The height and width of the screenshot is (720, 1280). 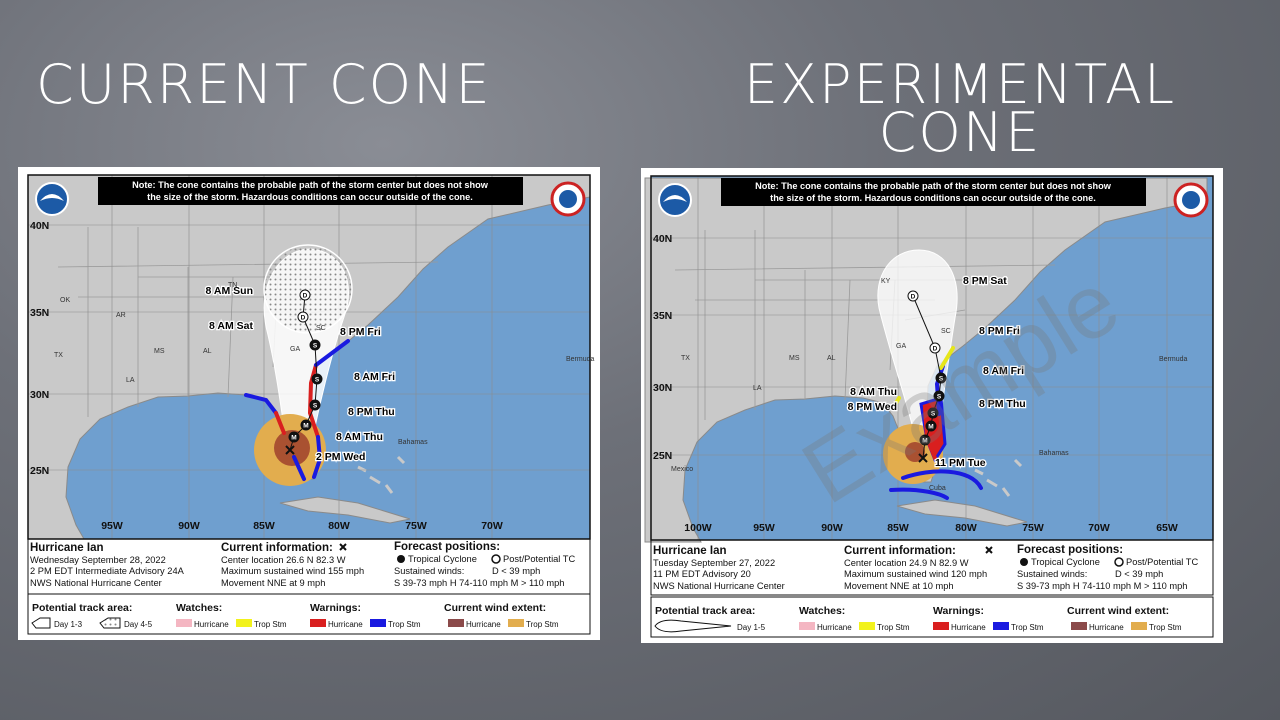 I want to click on forecast-label: 8 AM Sun, so click(x=229, y=291).